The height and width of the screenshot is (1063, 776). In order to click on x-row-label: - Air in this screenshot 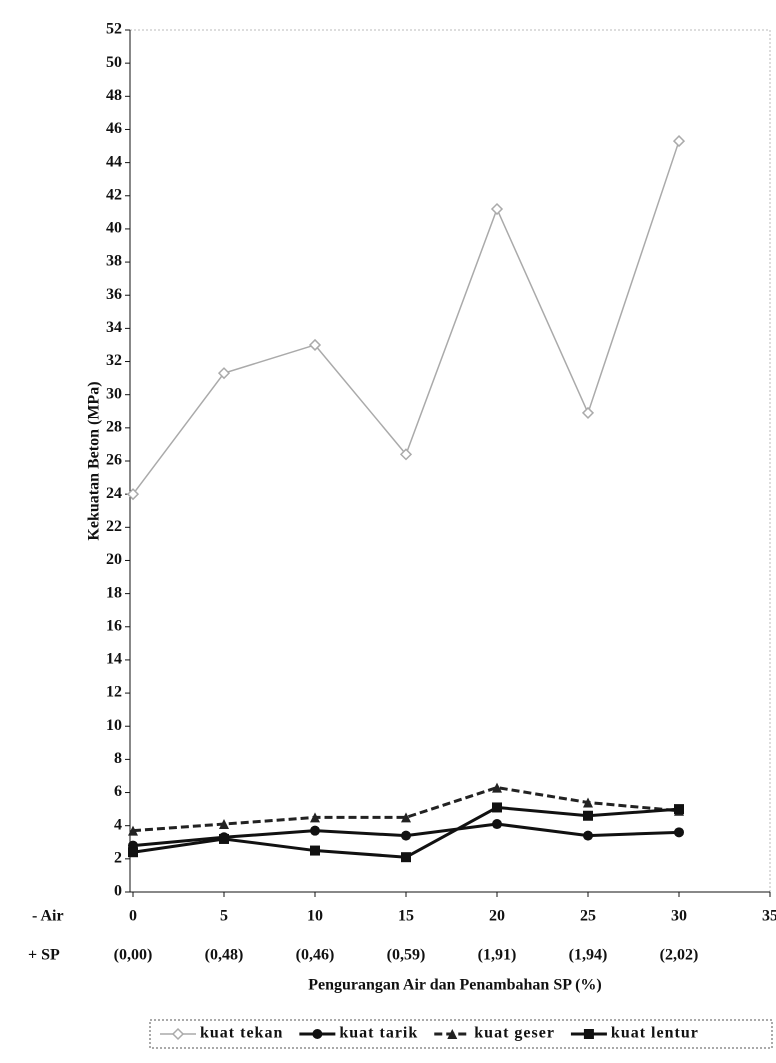, I will do `click(48, 916)`.